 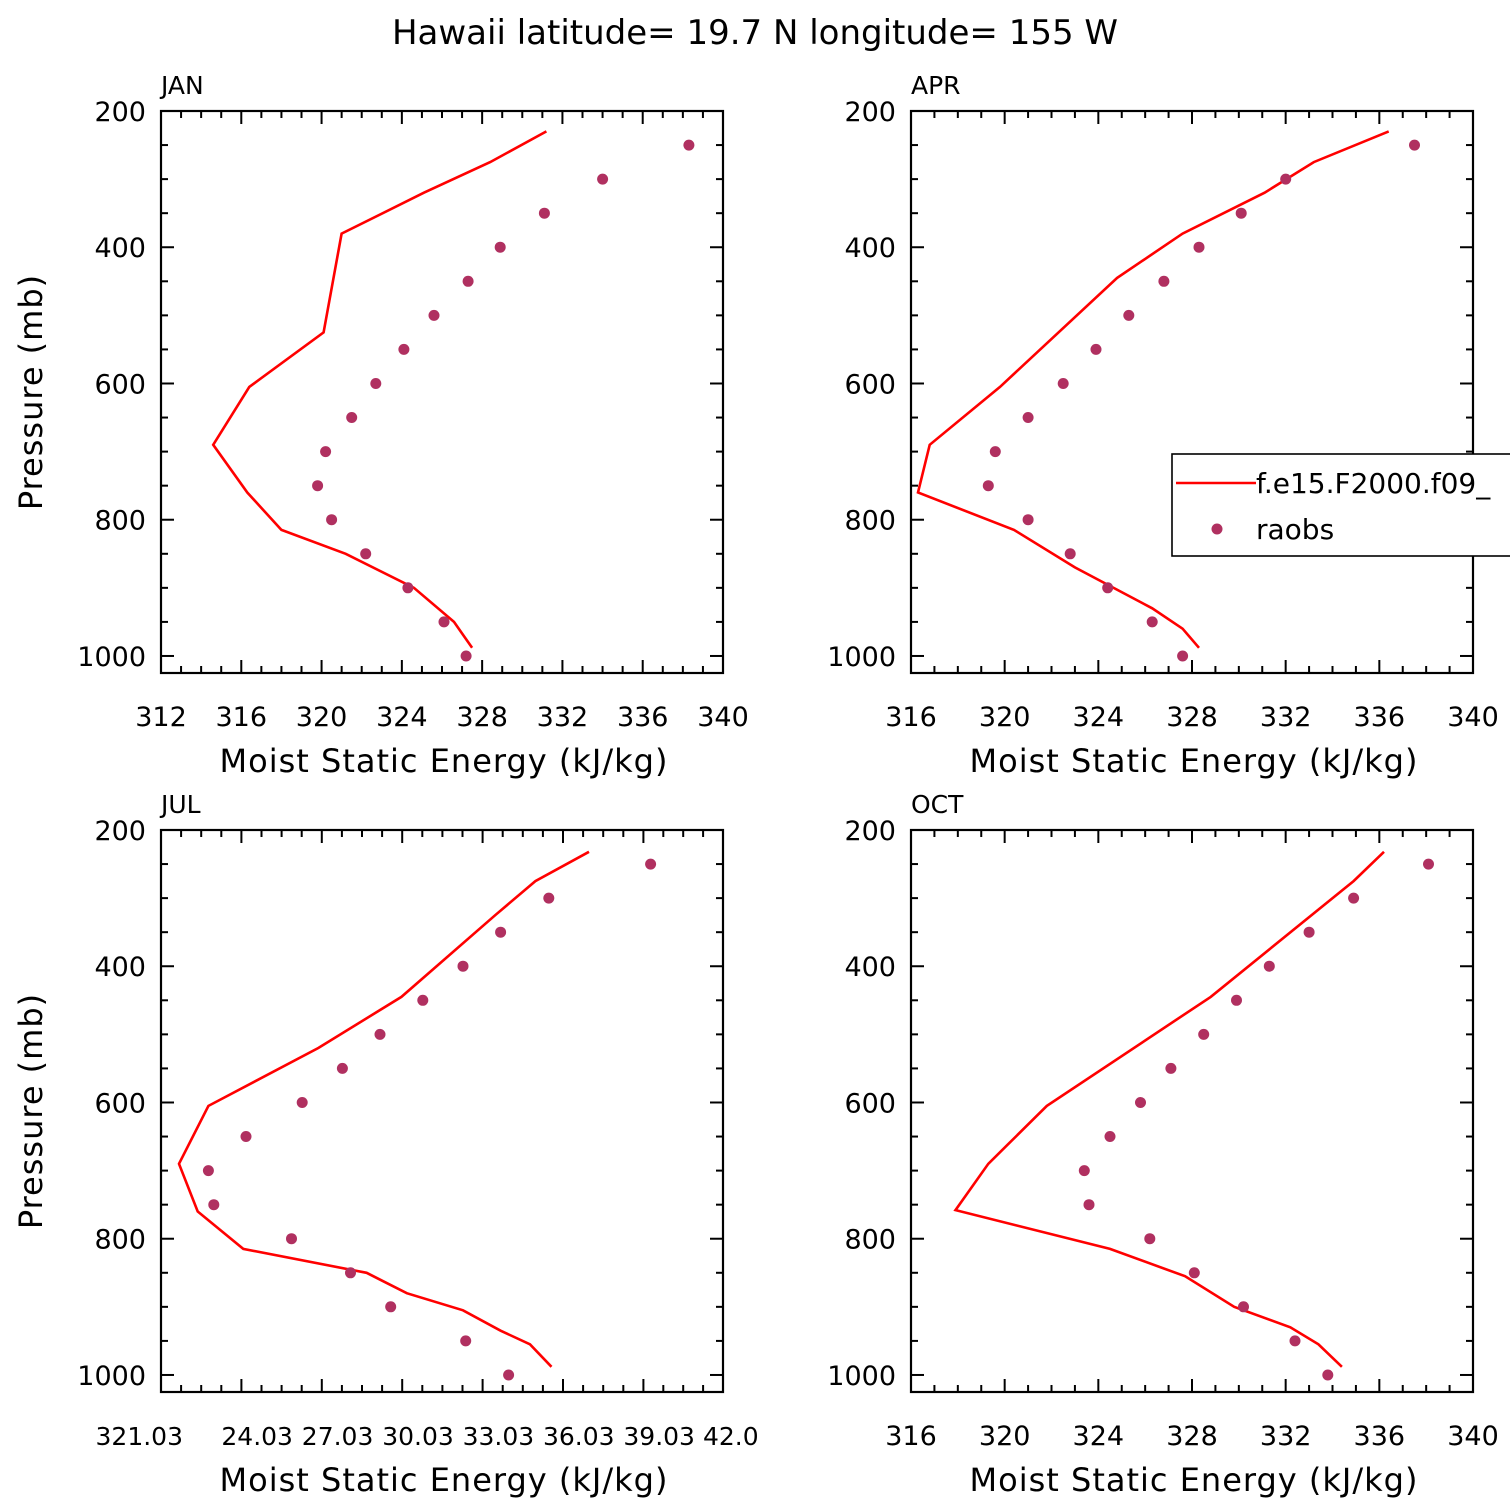 I want to click on x-tick-label: 33.03, so click(x=499, y=1436).